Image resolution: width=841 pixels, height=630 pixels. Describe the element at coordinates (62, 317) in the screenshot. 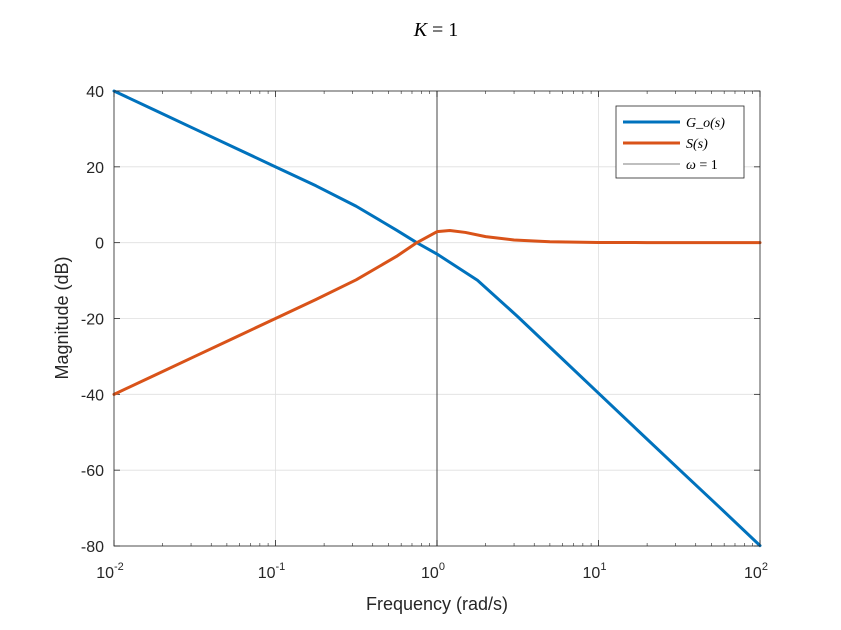

I see `y-axis-label: Magnitude (dB)` at that location.